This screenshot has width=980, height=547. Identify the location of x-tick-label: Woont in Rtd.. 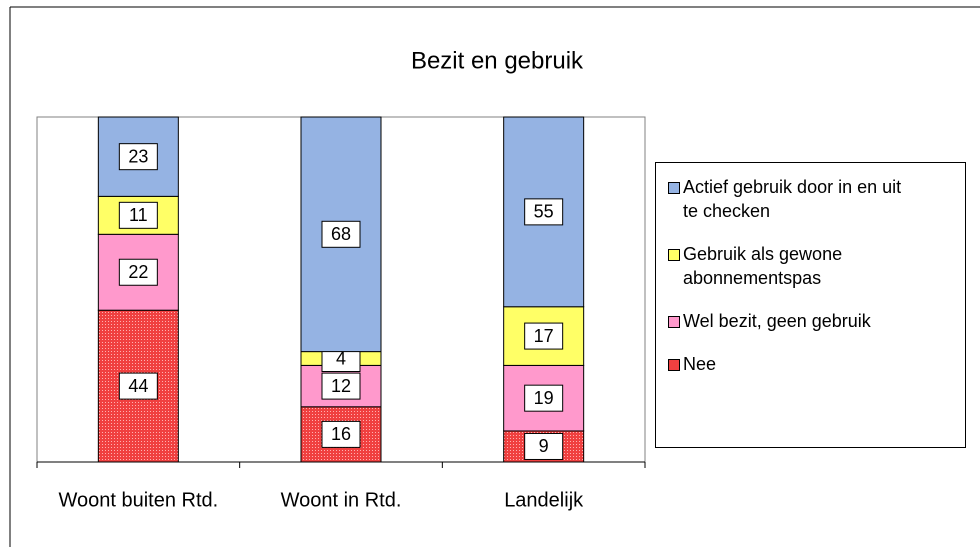
(341, 500).